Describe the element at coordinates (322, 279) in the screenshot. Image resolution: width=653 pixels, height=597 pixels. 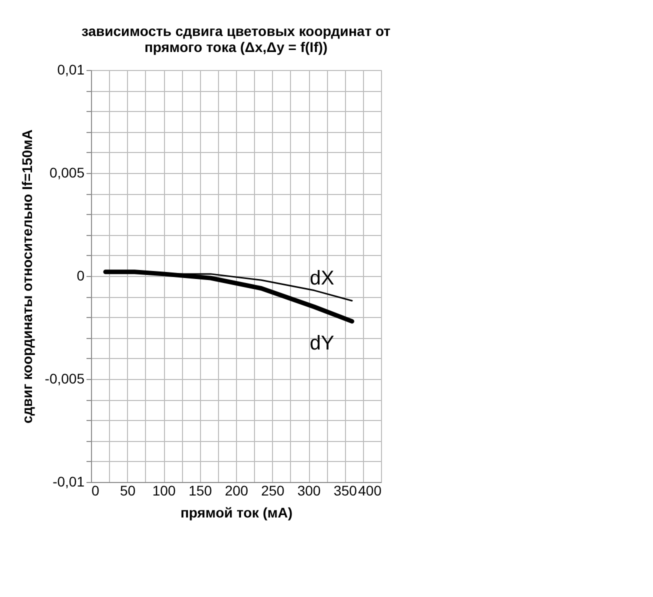
I see `series-label: dX` at that location.